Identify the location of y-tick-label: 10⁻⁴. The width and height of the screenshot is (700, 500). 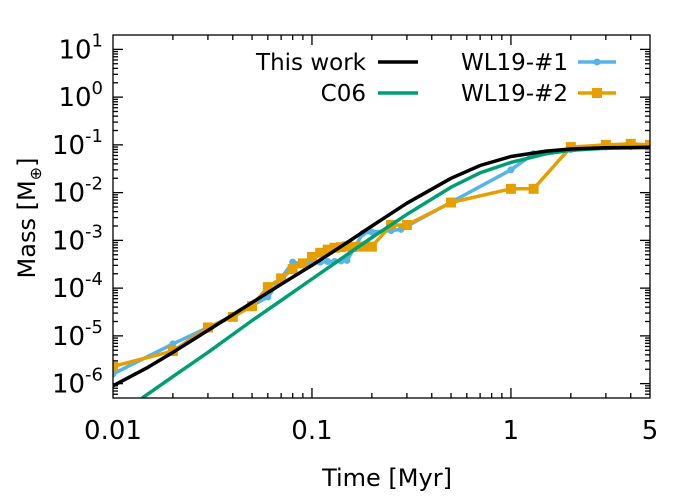
(77, 286).